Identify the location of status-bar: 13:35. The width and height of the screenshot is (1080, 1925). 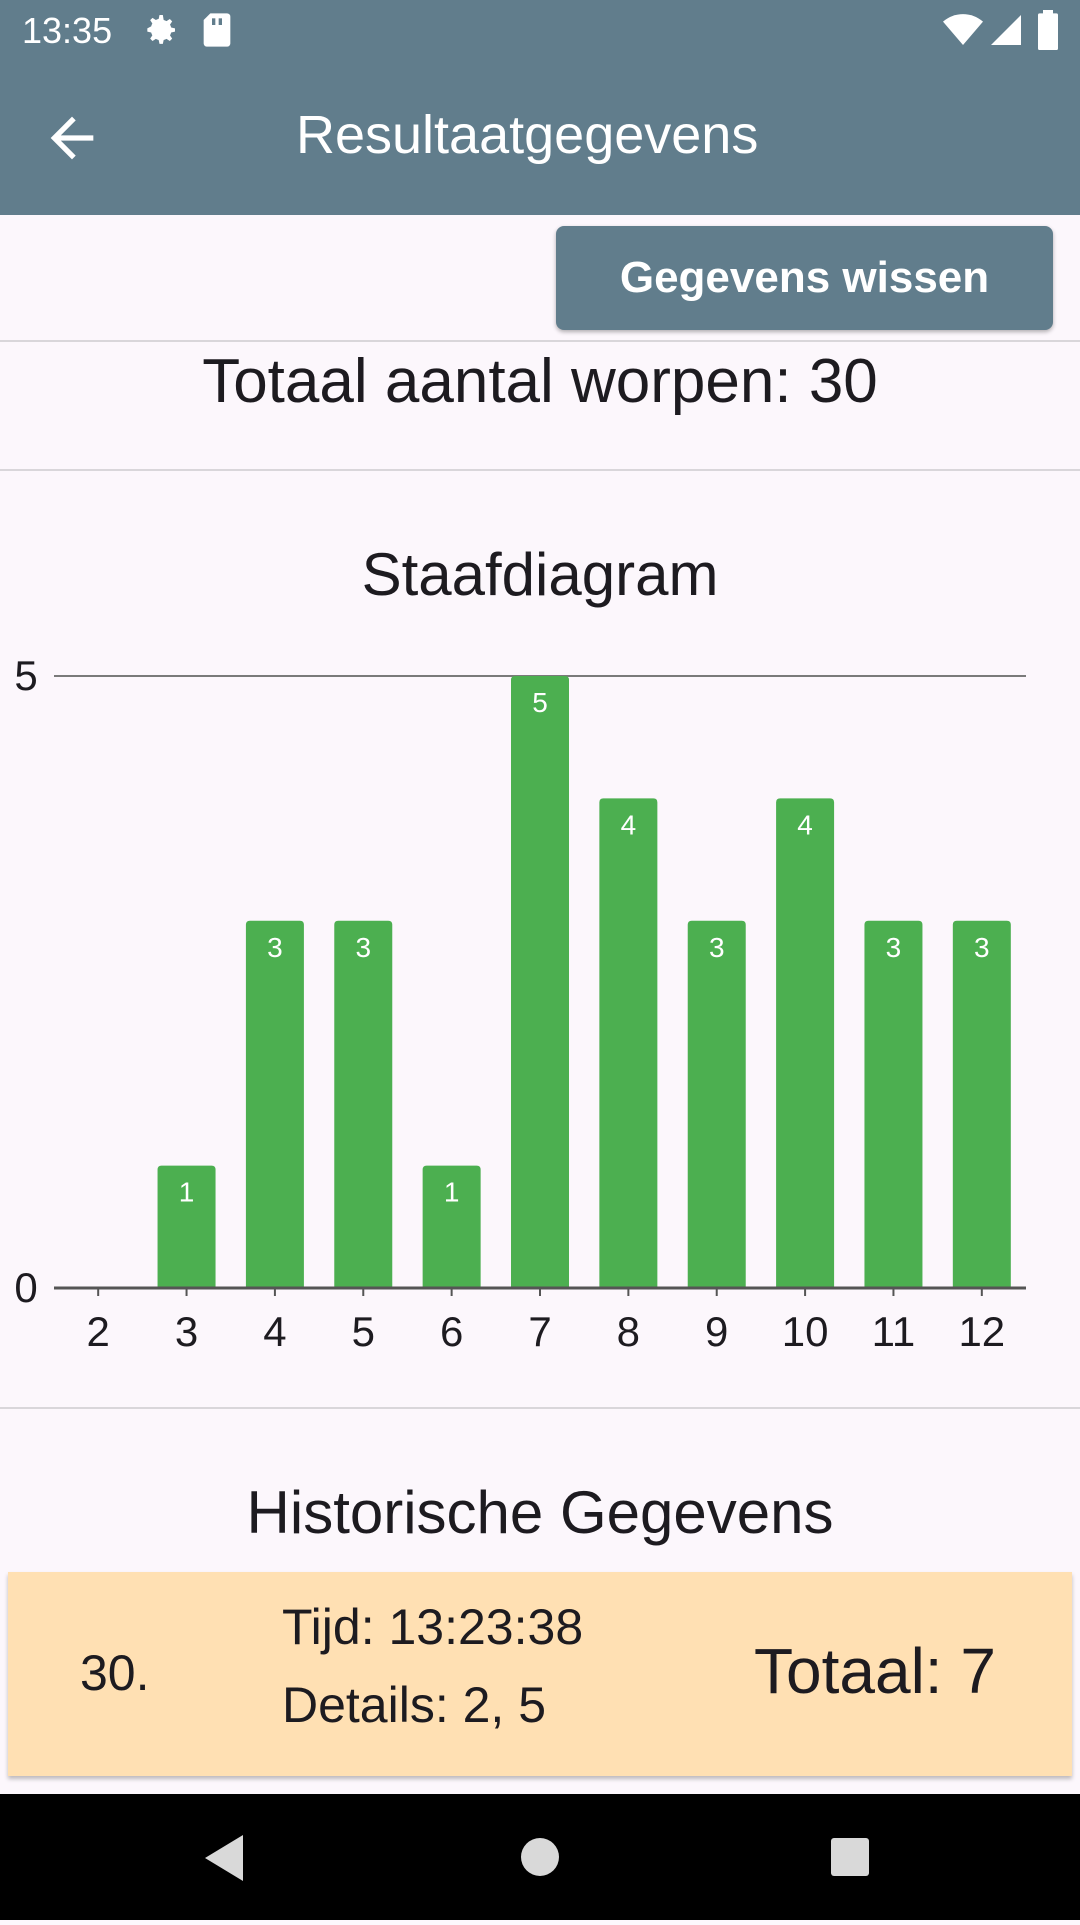
(540, 31).